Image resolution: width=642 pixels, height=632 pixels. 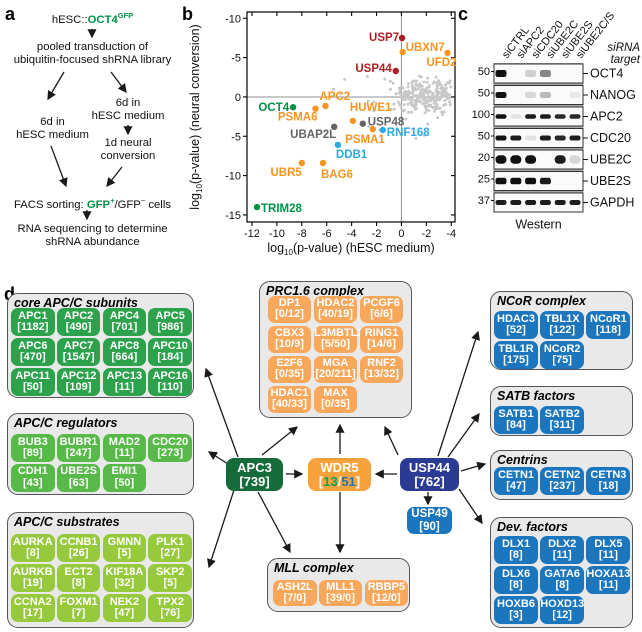 What do you see at coordinates (327, 234) in the screenshot?
I see `x-tick-label: -6` at bounding box center [327, 234].